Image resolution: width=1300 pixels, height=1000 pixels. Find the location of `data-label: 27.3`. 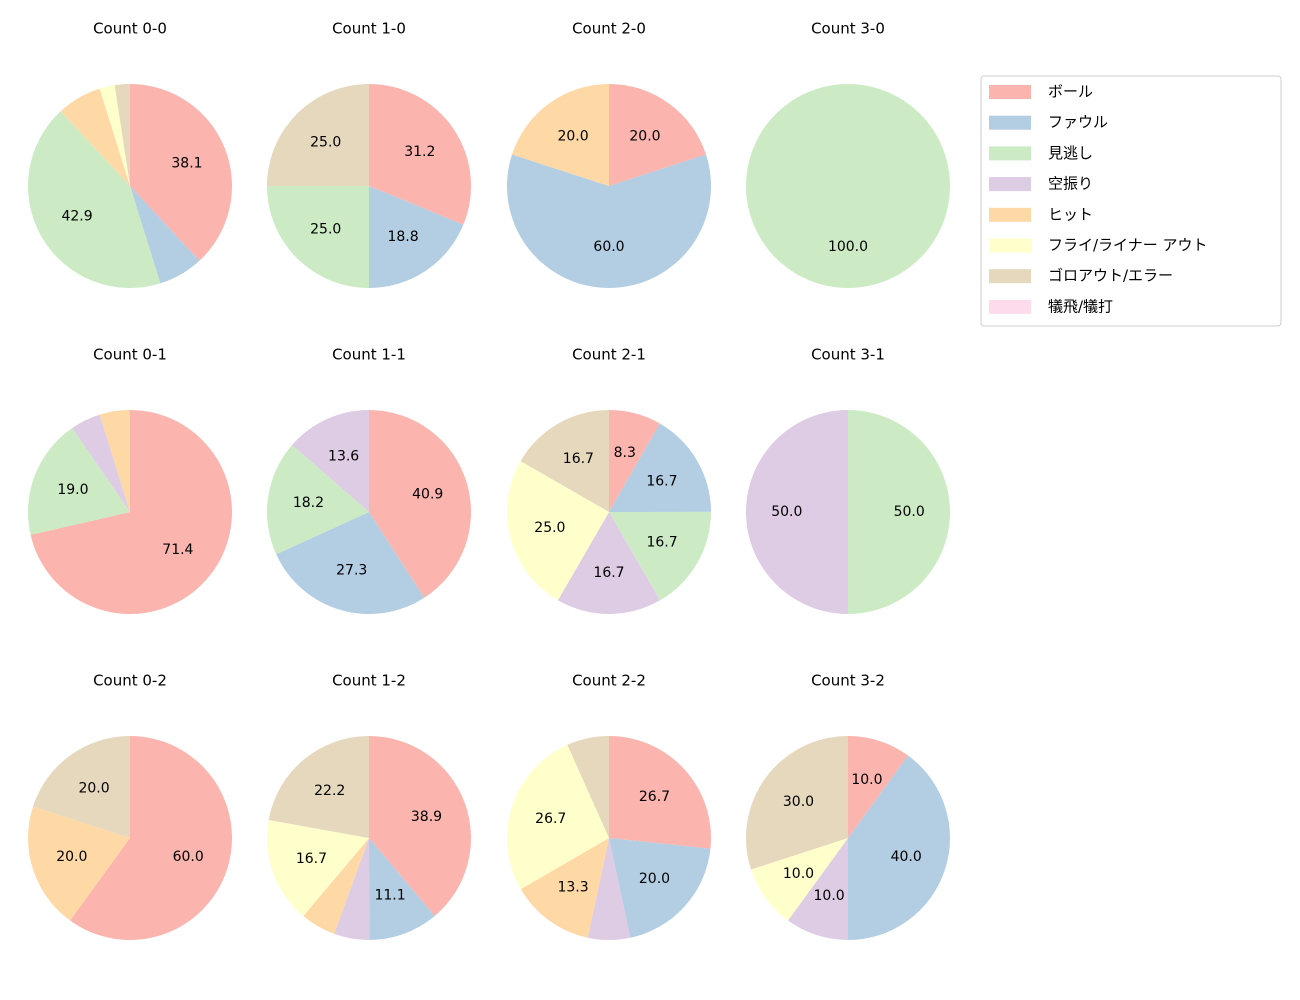

data-label: 27.3 is located at coordinates (351, 571).